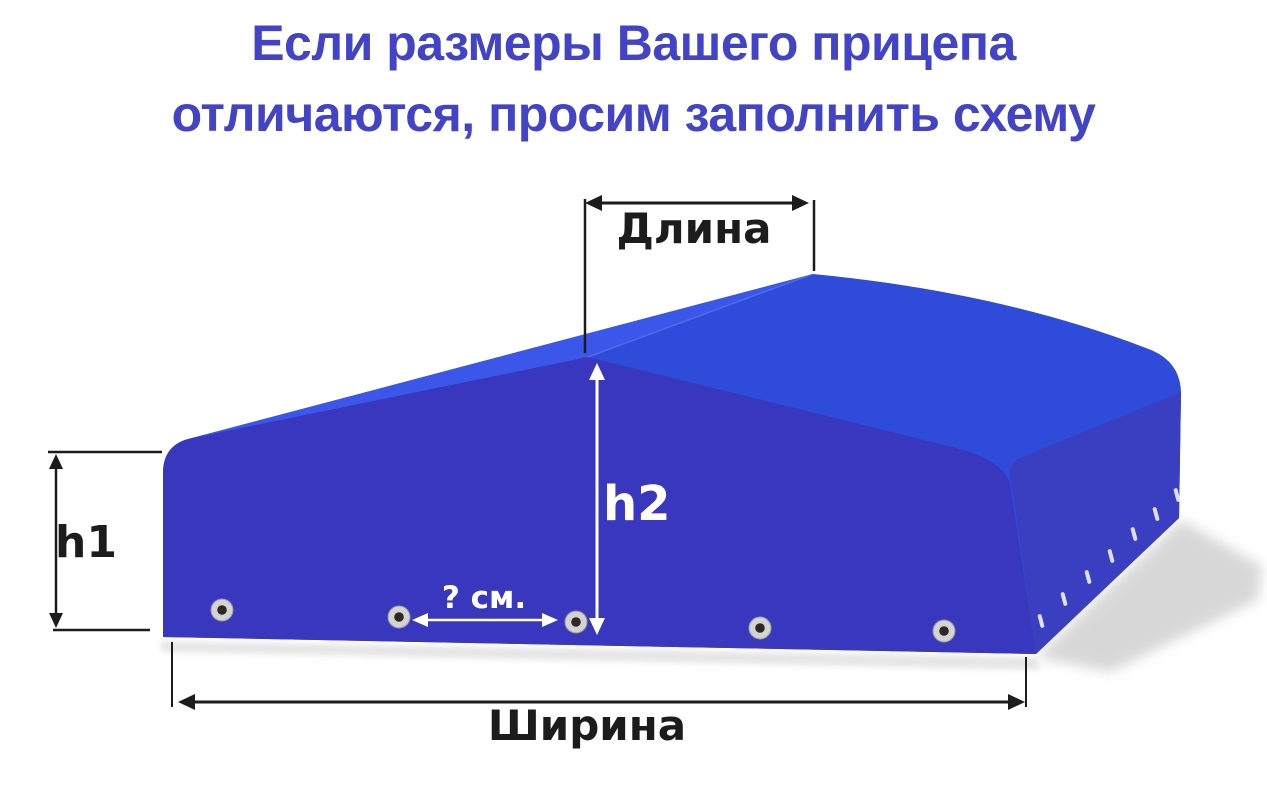 Image resolution: width=1267 pixels, height=789 pixels. I want to click on width-arrowhead-right, so click(1016, 702).